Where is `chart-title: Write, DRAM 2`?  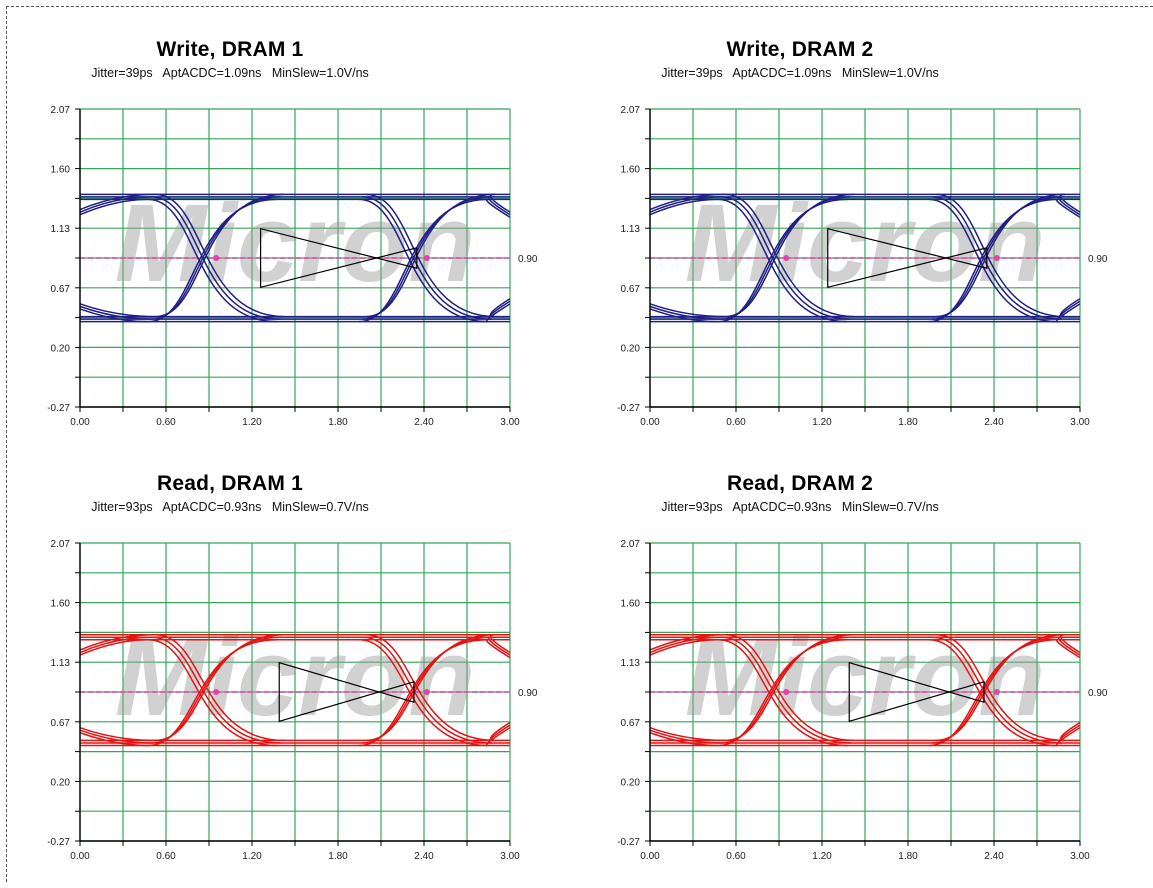
chart-title: Write, DRAM 2 is located at coordinates (800, 49).